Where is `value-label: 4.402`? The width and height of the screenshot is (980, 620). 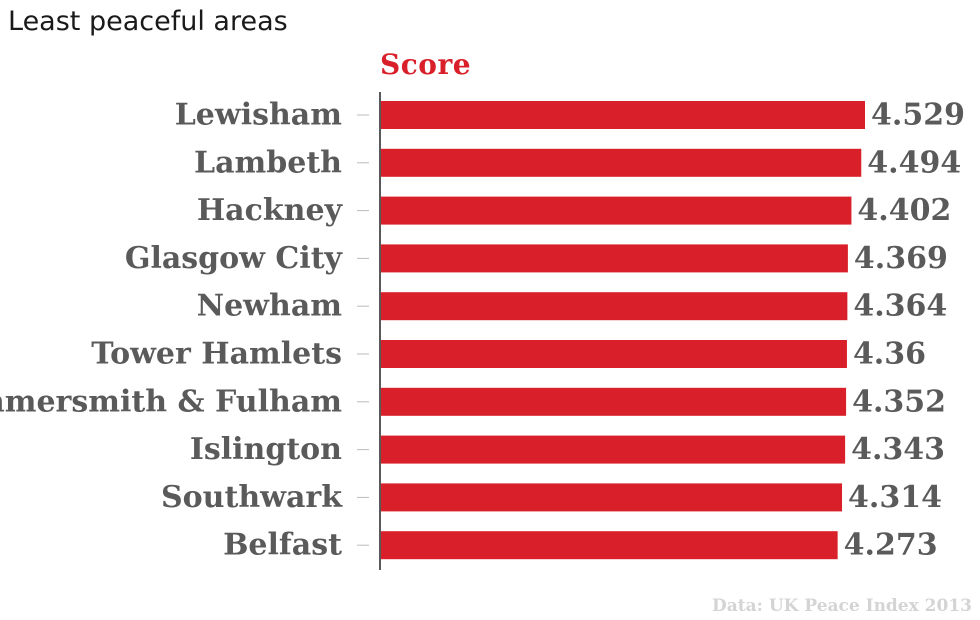 value-label: 4.402 is located at coordinates (904, 210).